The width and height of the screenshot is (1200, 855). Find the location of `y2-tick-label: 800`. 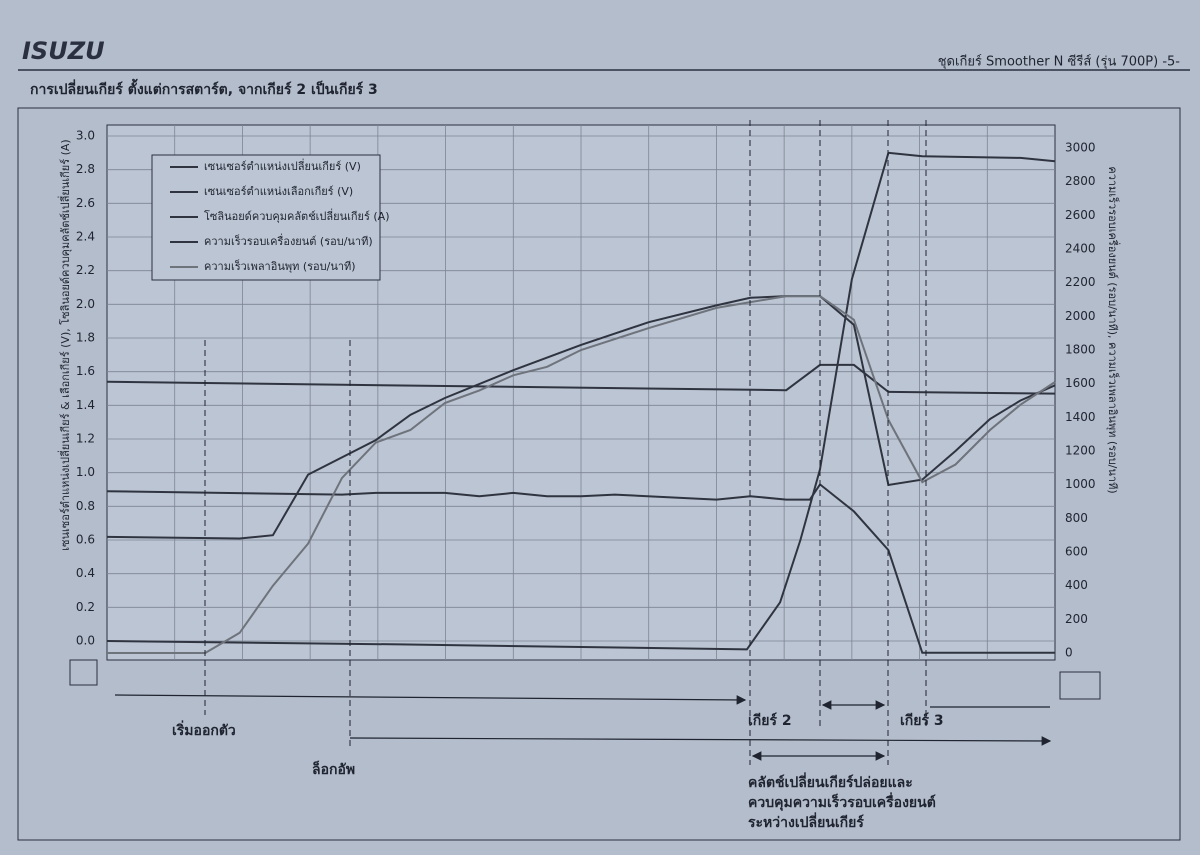

y2-tick-label: 800 is located at coordinates (1076, 518).